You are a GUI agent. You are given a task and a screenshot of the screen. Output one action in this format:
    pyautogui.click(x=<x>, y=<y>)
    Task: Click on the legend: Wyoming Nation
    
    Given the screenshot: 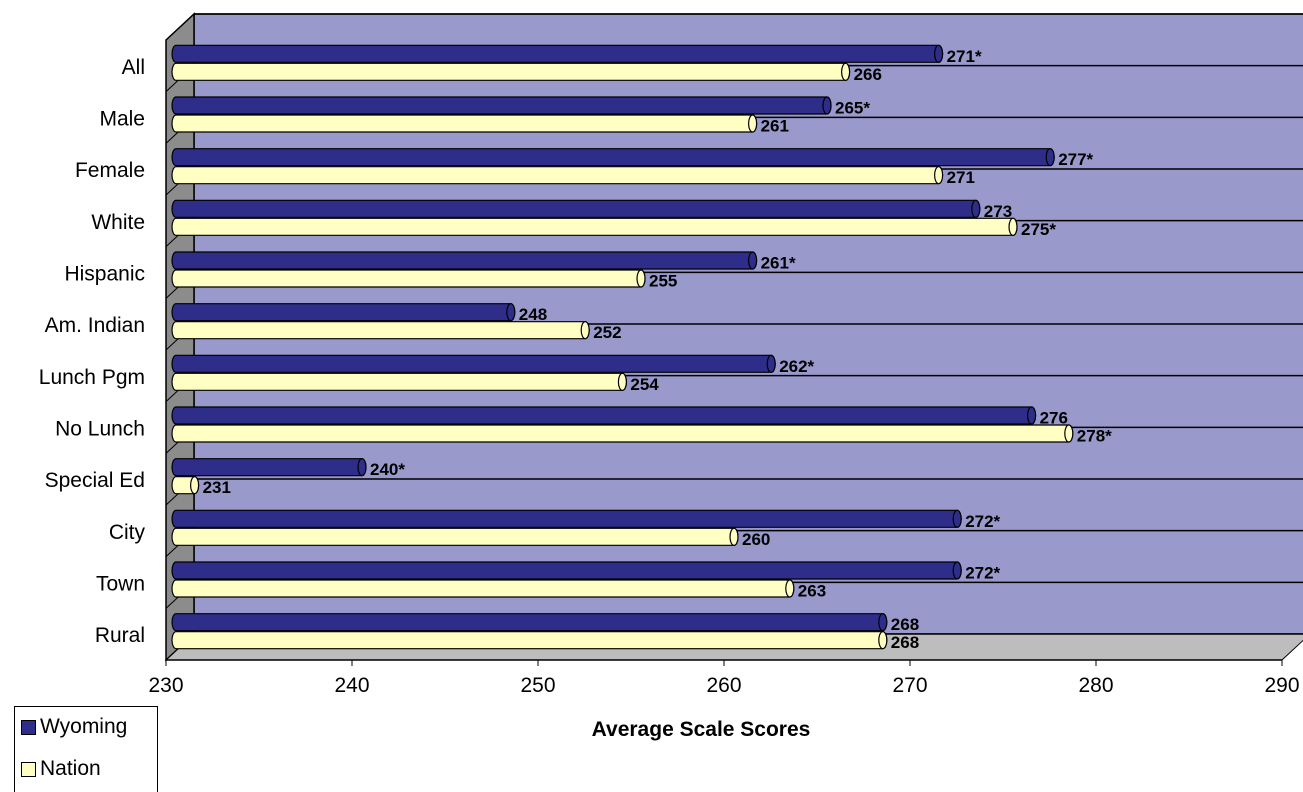 What is the action you would take?
    pyautogui.click(x=86, y=749)
    